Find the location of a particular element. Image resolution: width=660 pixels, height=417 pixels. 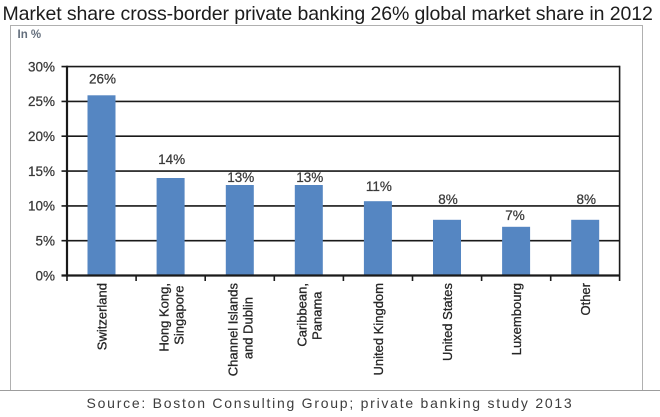

svg-text: Switzerland is located at coordinates (102, 316).